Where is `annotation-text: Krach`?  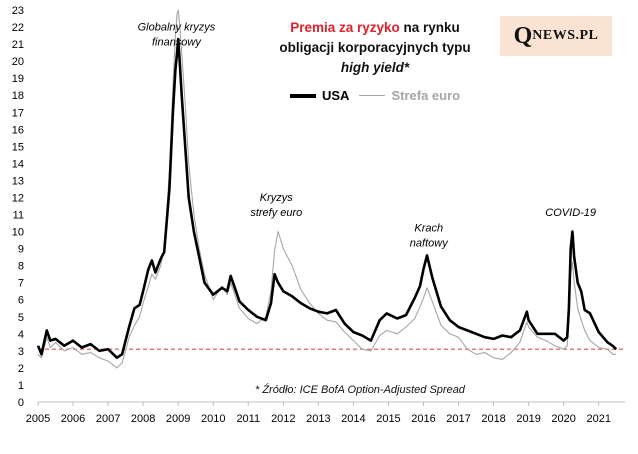
annotation-text: Krach is located at coordinates (428, 229).